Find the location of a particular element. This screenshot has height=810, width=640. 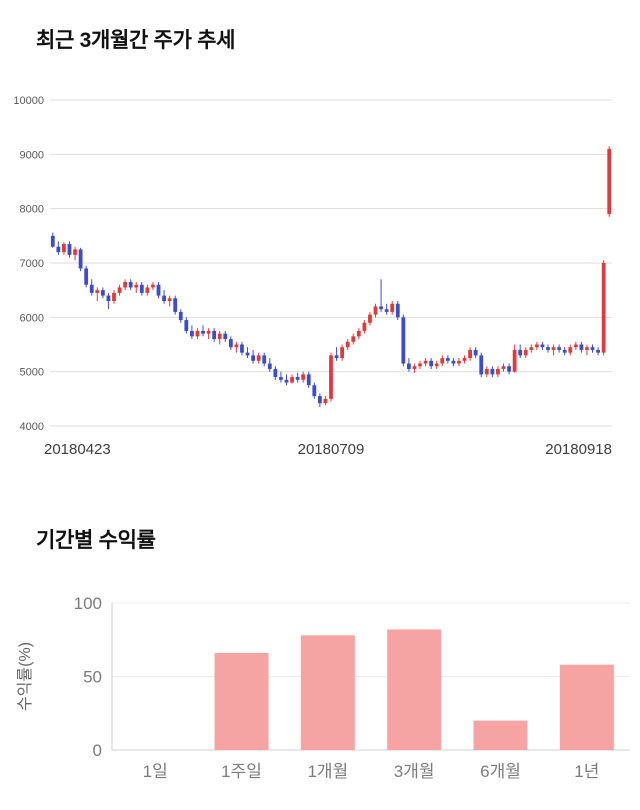

svg-text: 수익률(%) is located at coordinates (25, 676).